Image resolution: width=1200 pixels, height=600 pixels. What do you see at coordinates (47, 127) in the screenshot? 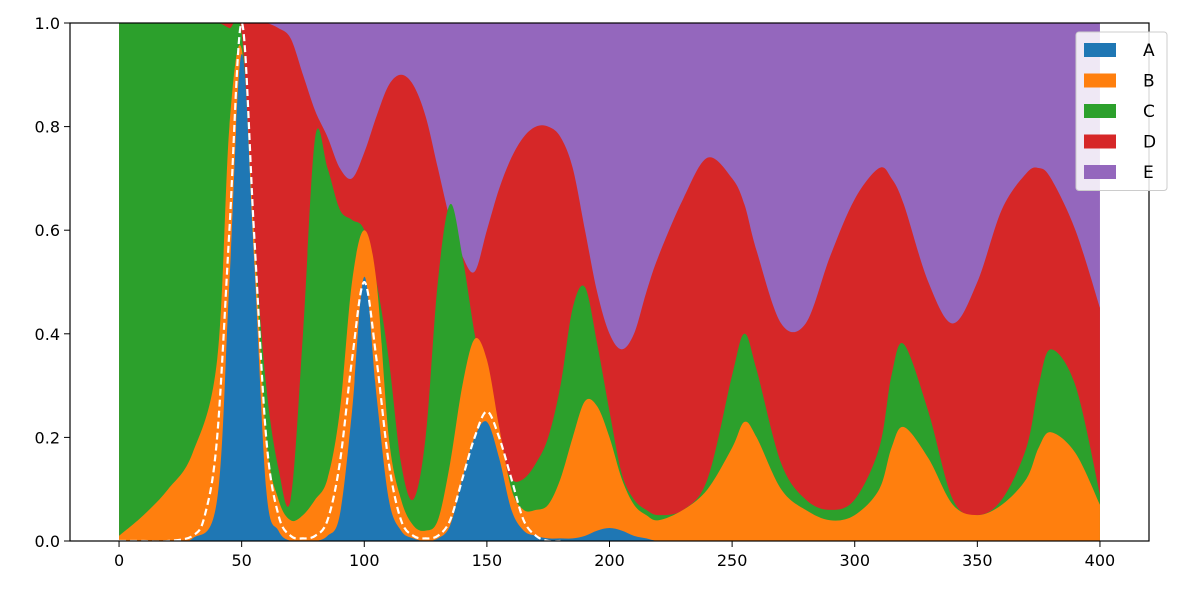
I see `y-tick-label: 0.8` at bounding box center [47, 127].